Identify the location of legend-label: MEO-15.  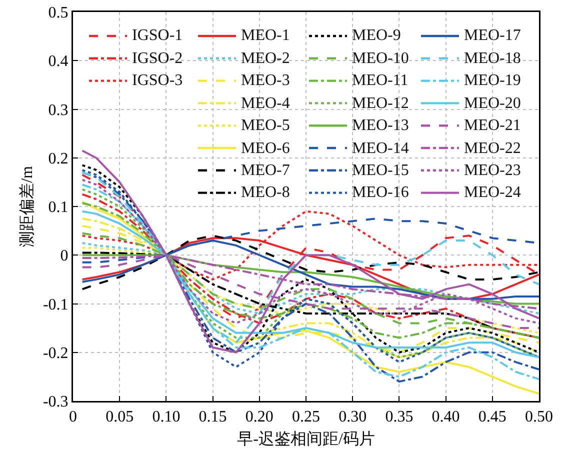
(380, 170).